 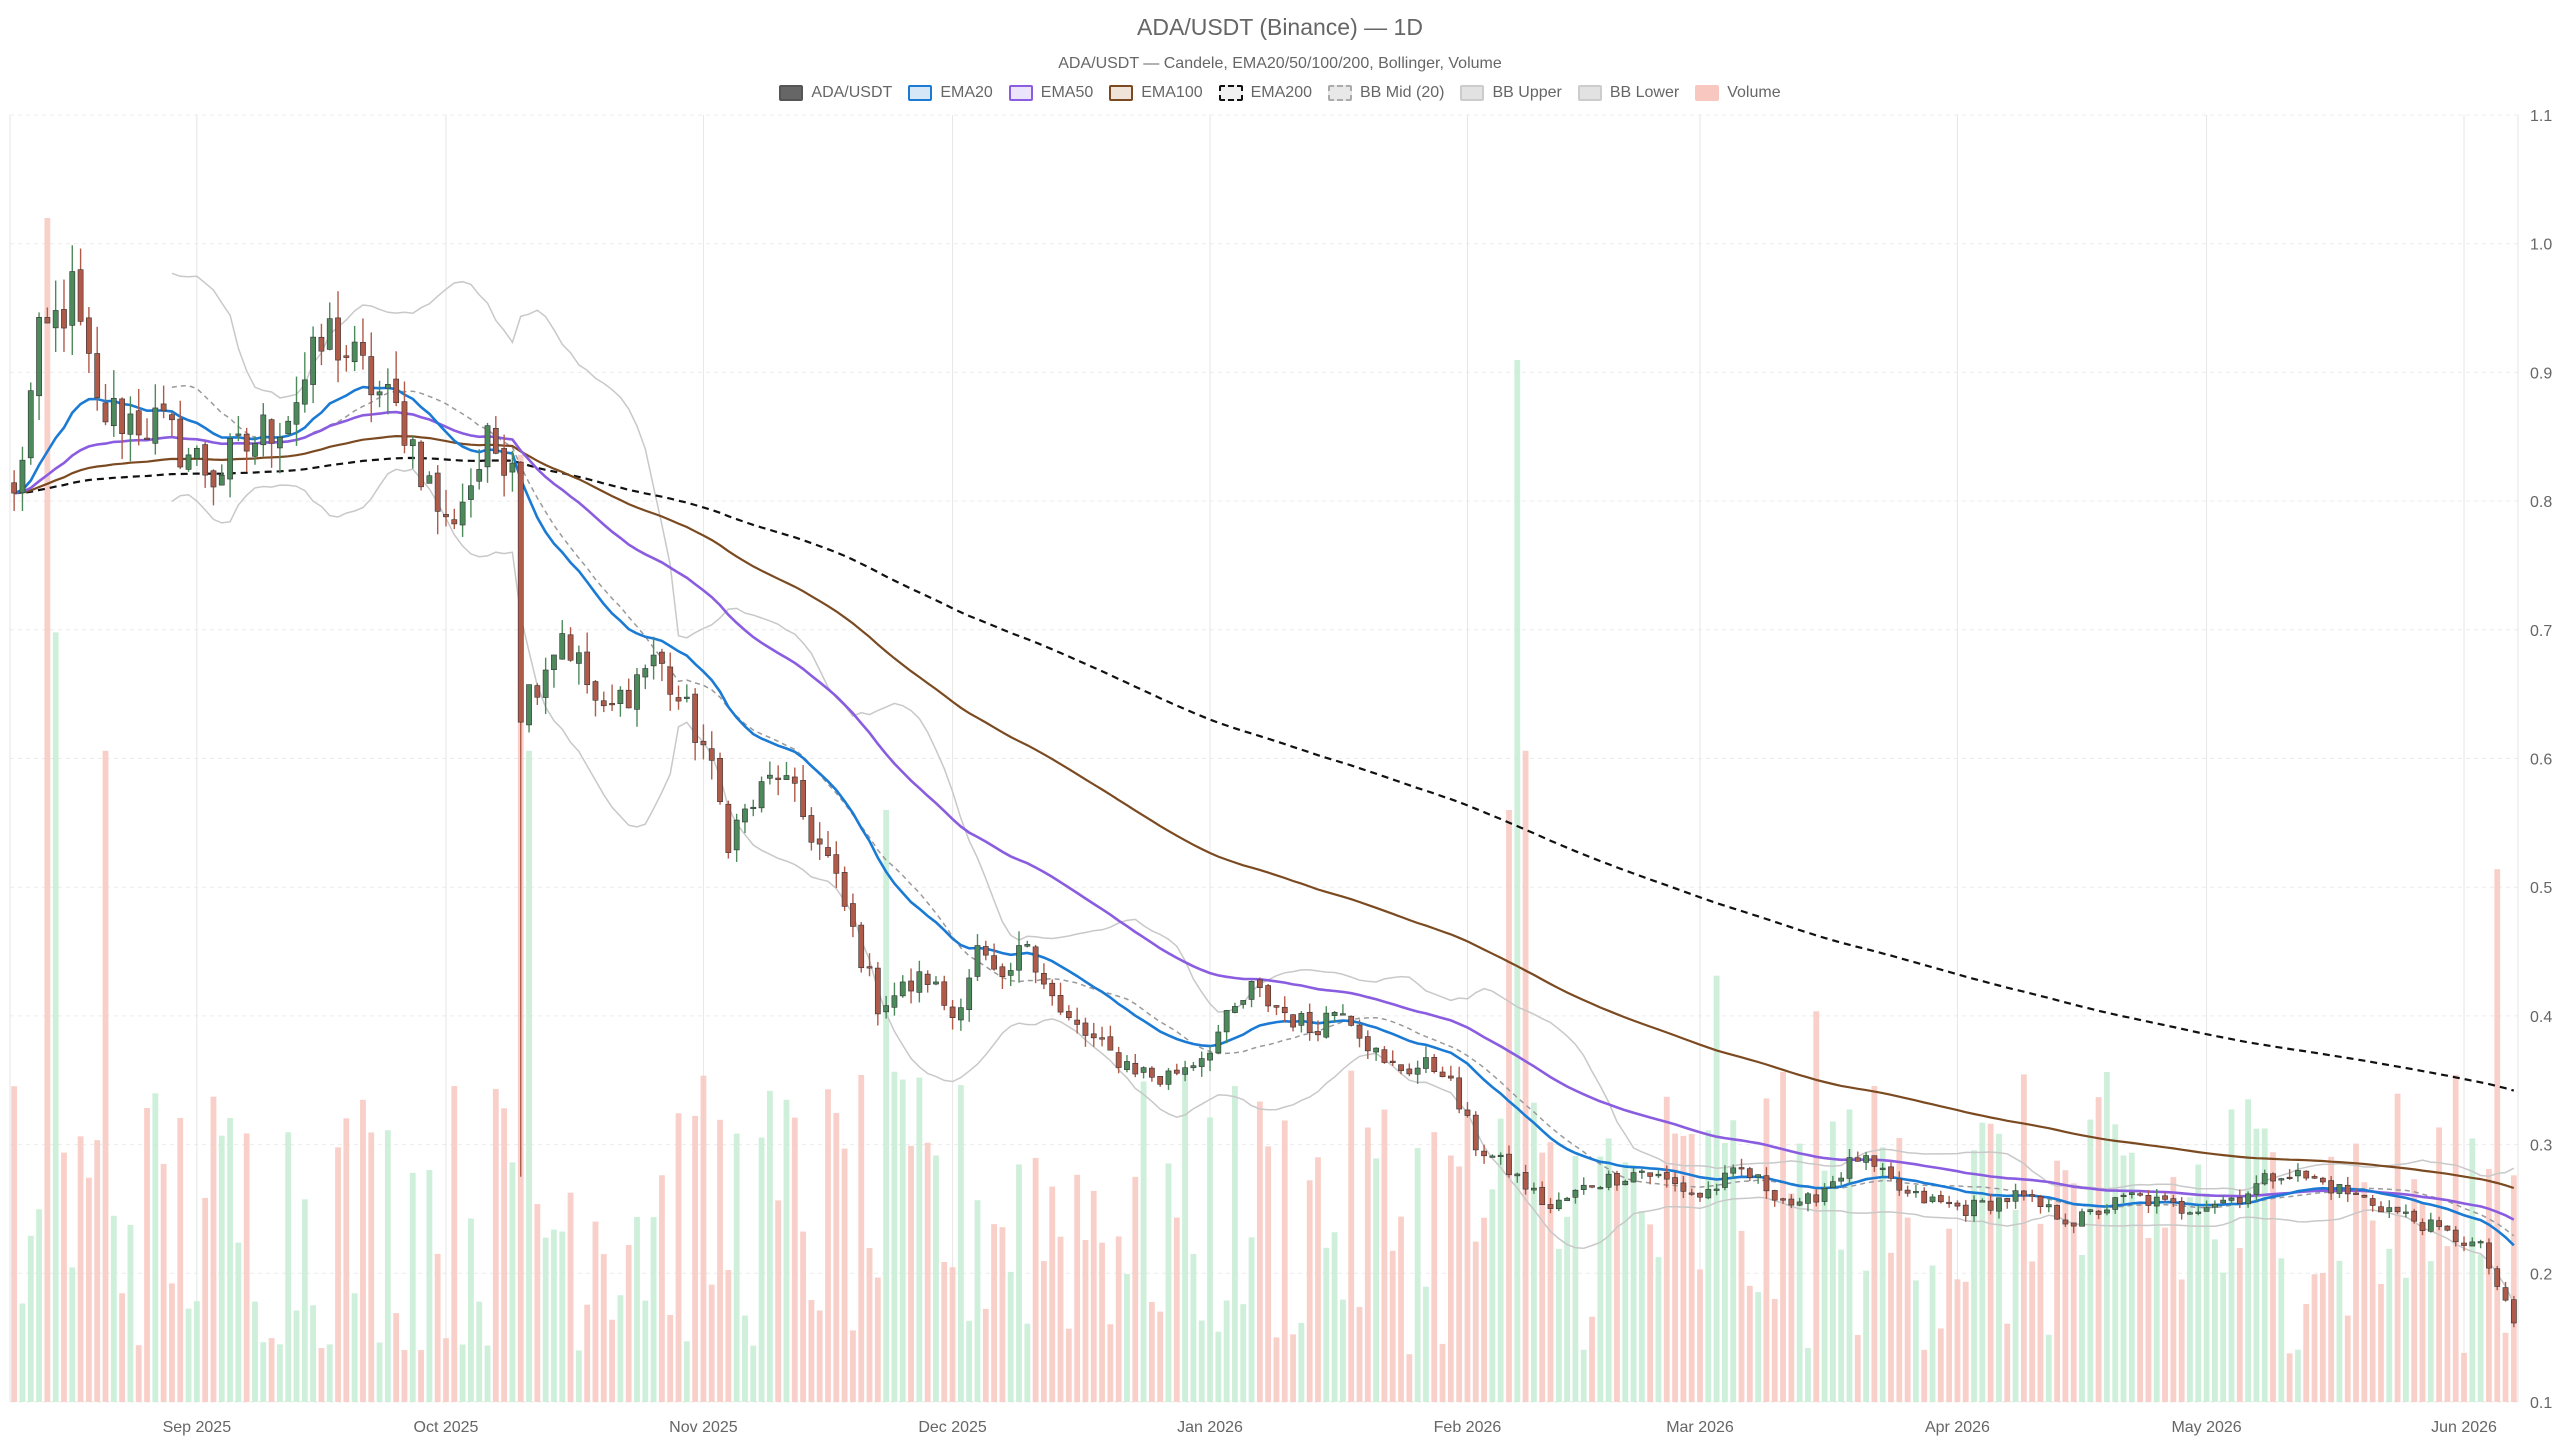 What do you see at coordinates (1265, 93) in the screenshot?
I see `legend-item: EMA200` at bounding box center [1265, 93].